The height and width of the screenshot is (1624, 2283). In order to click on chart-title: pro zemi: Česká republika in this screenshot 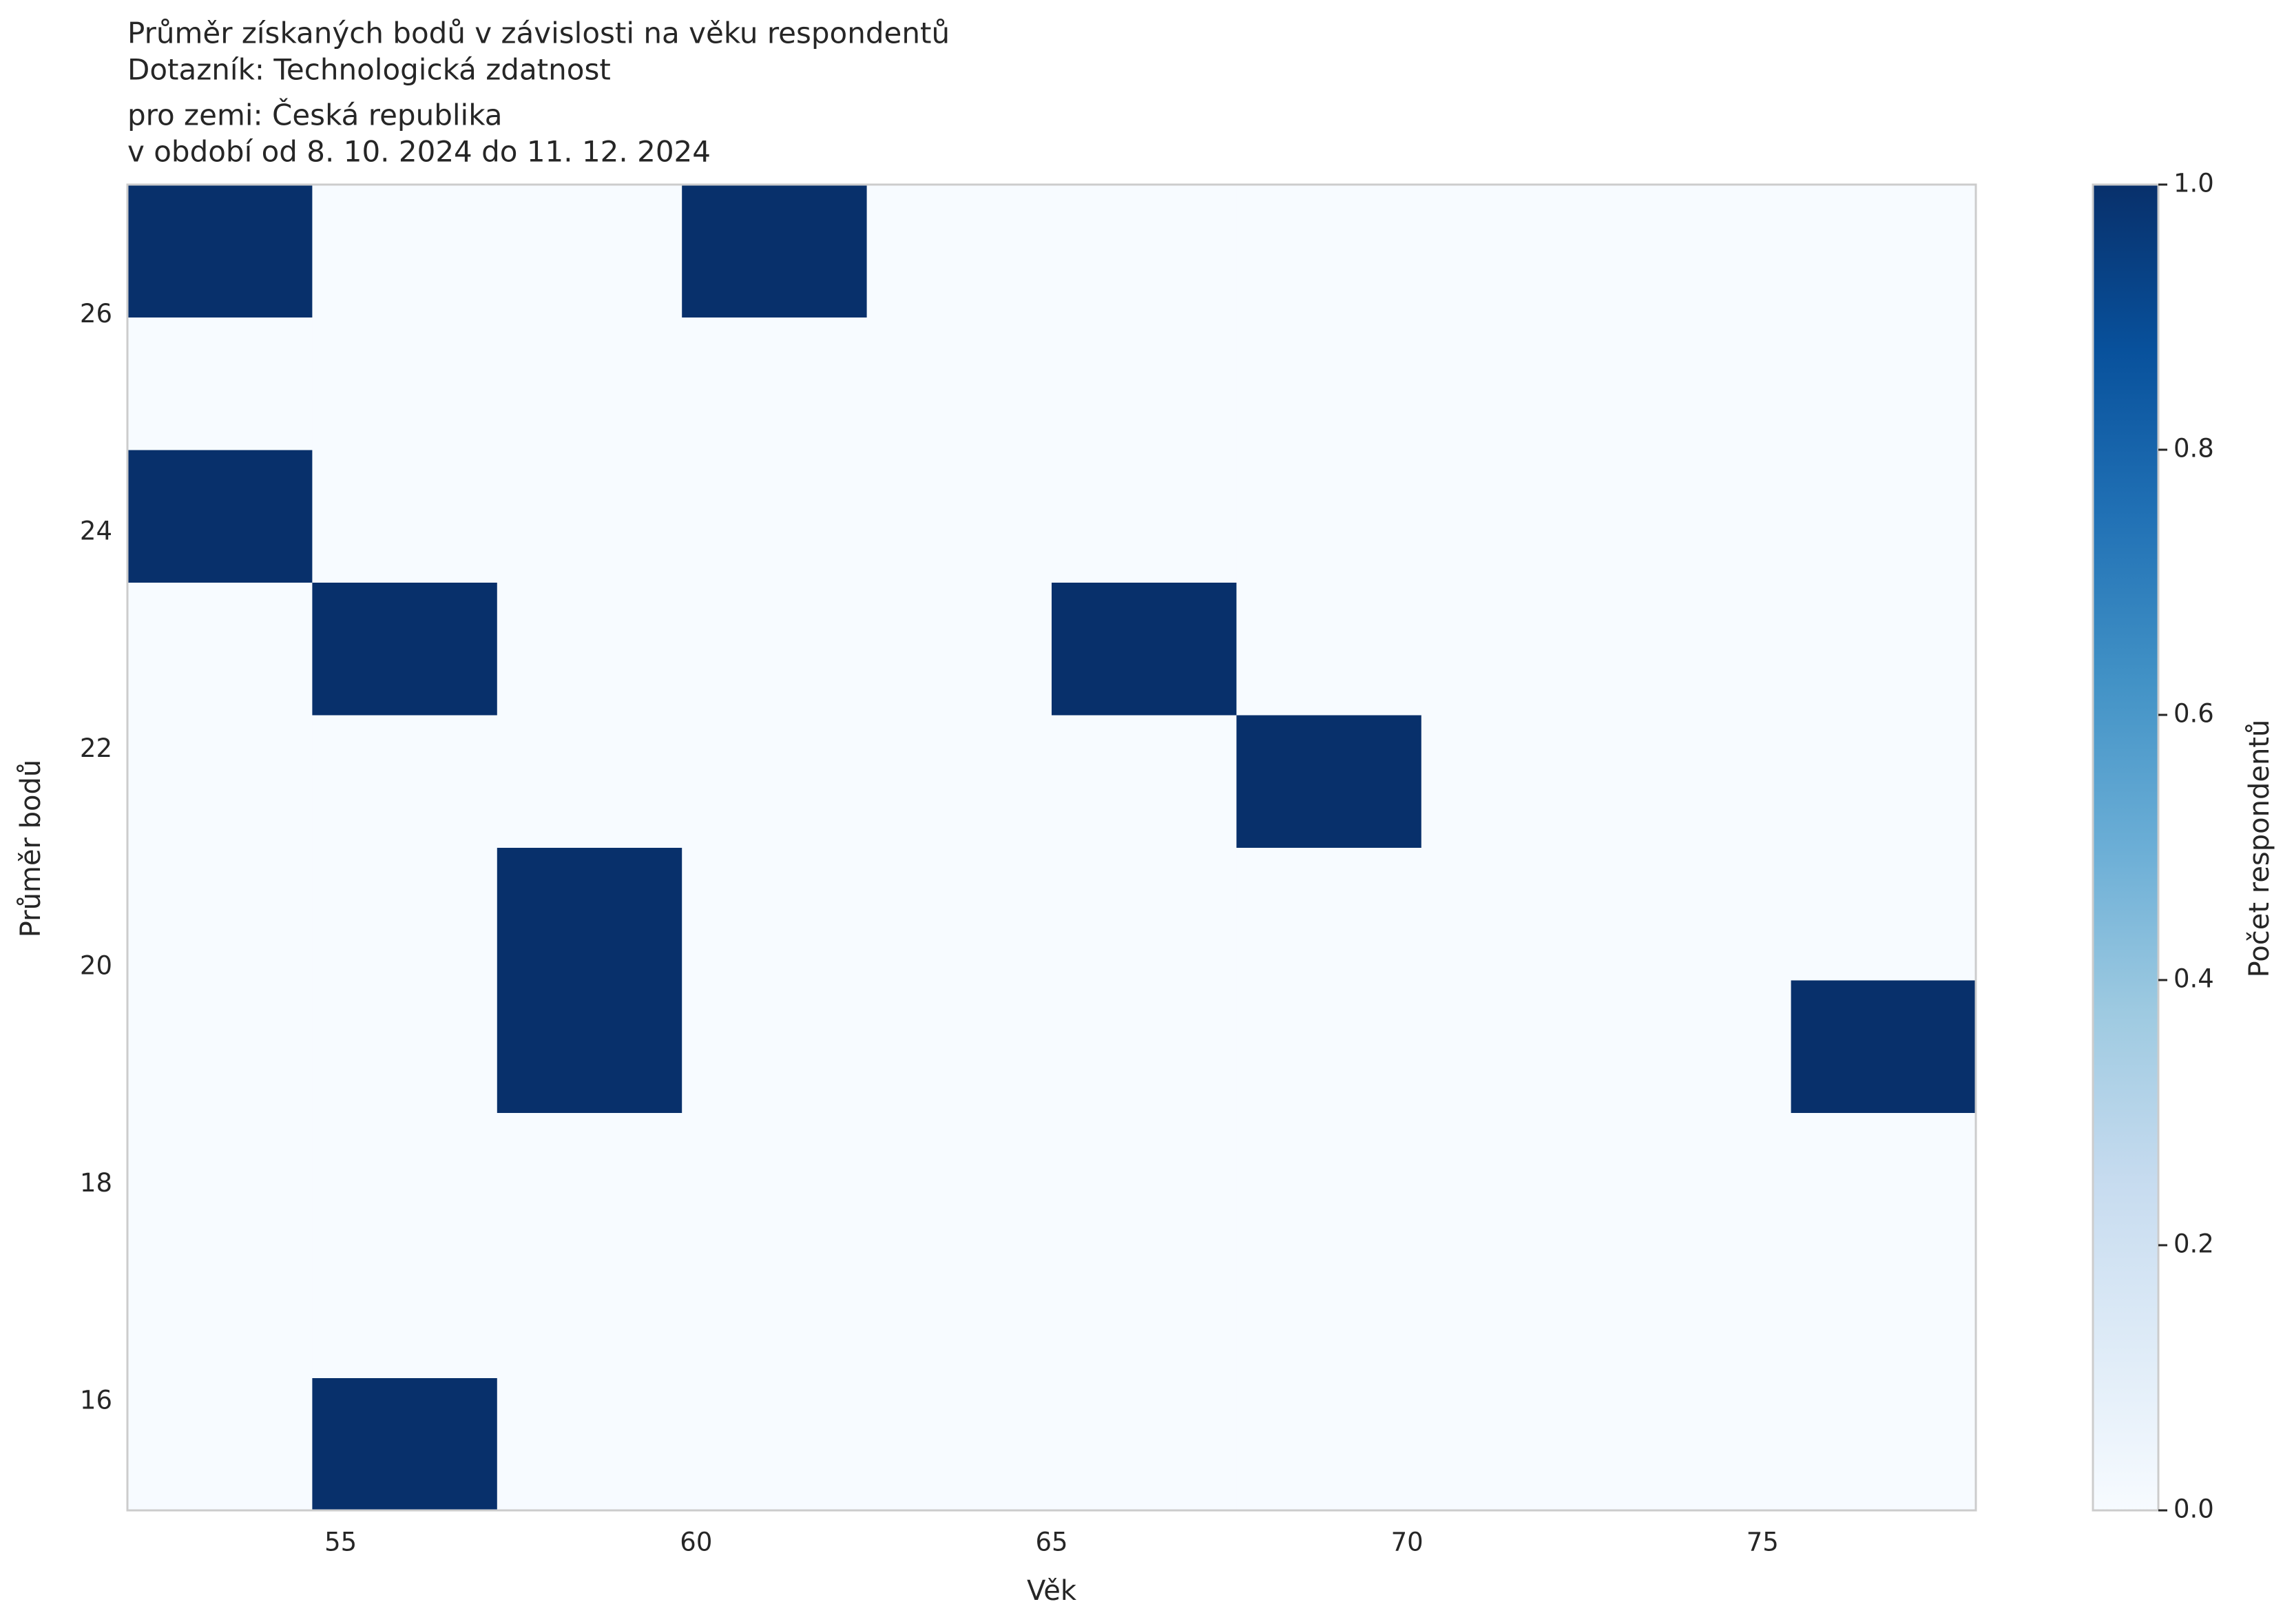, I will do `click(315, 115)`.